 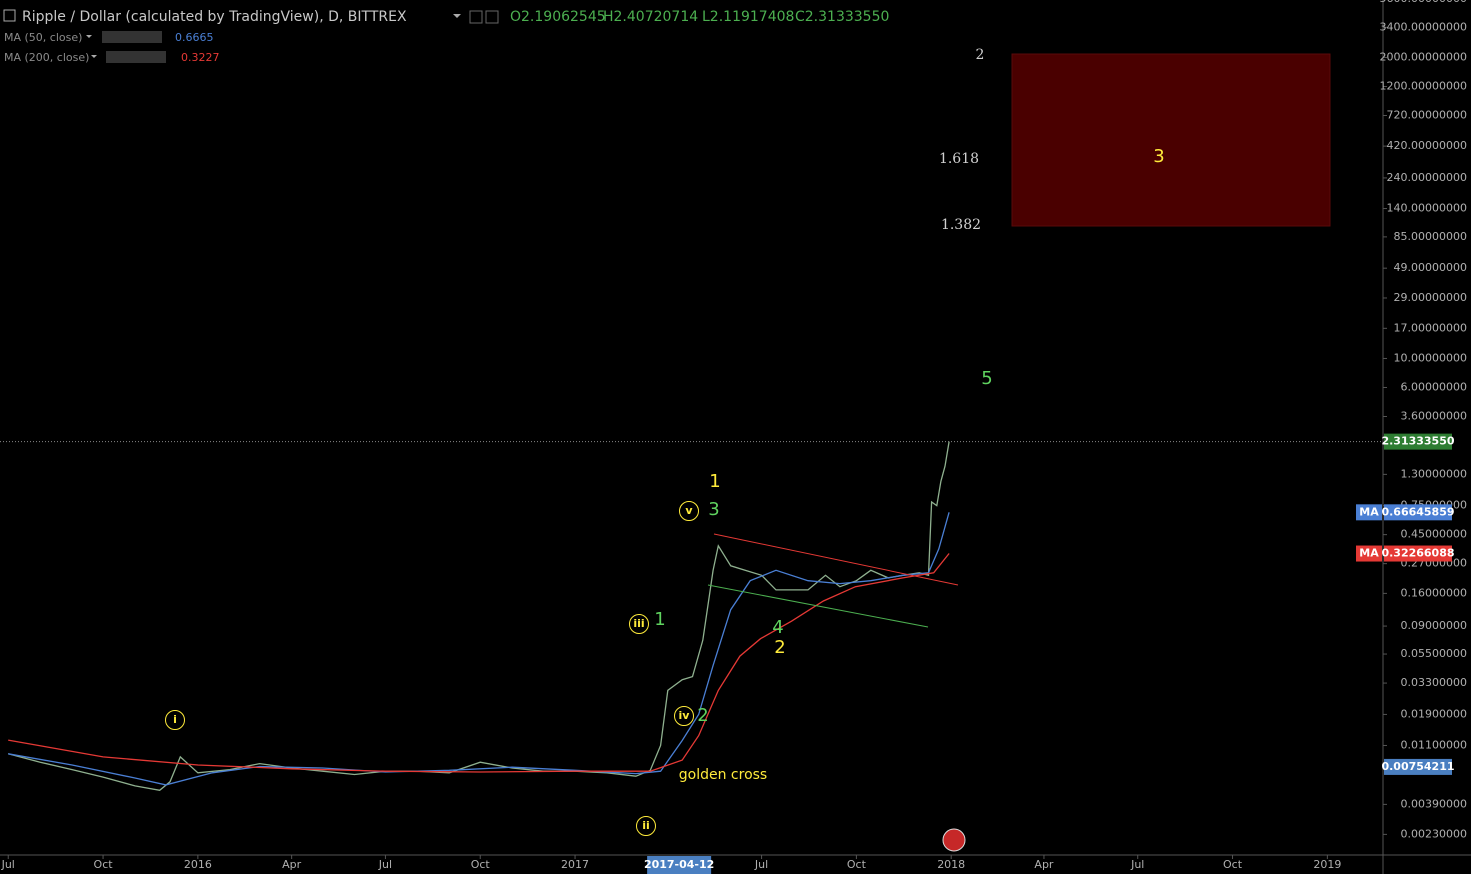 What do you see at coordinates (1427, 208) in the screenshot?
I see `y-tick-label: 140.00000000` at bounding box center [1427, 208].